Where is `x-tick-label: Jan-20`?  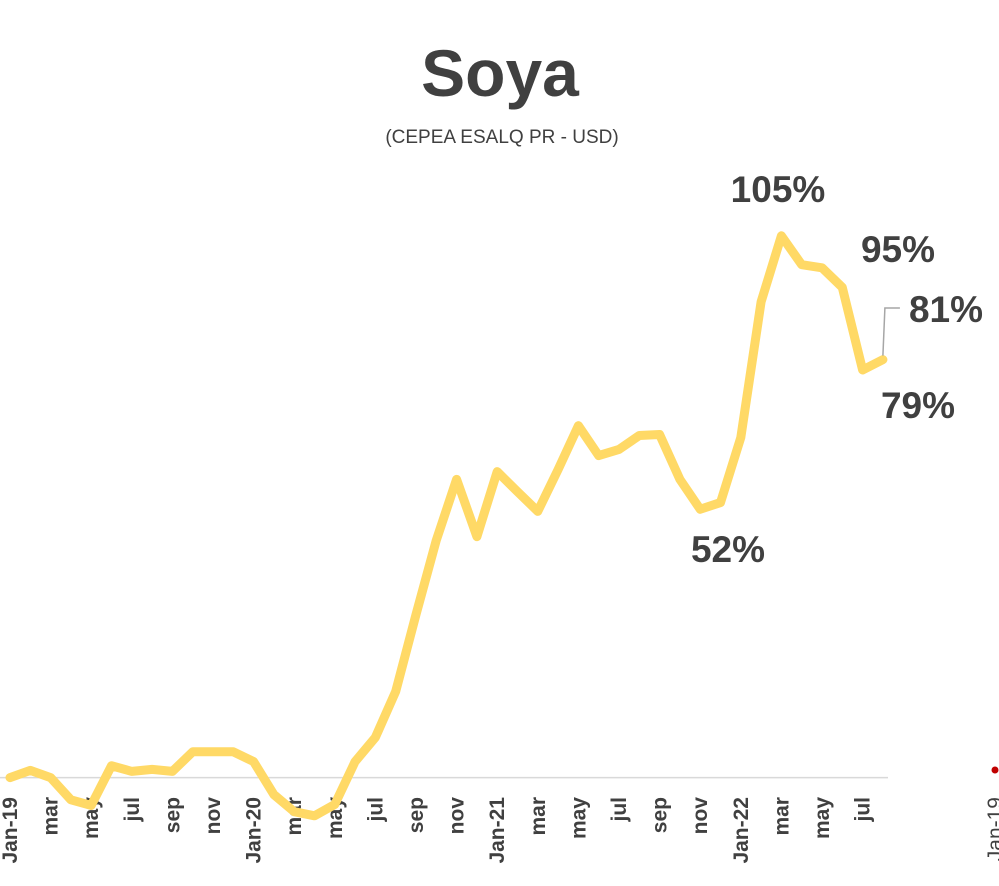
x-tick-label: Jan-20 is located at coordinates (254, 830).